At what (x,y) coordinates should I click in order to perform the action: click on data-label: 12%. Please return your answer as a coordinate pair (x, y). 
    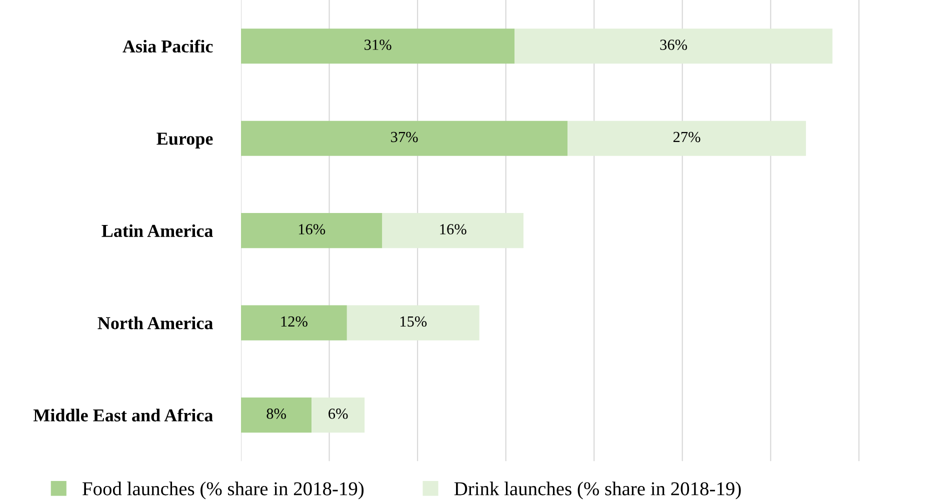
    Looking at the image, I should click on (294, 321).